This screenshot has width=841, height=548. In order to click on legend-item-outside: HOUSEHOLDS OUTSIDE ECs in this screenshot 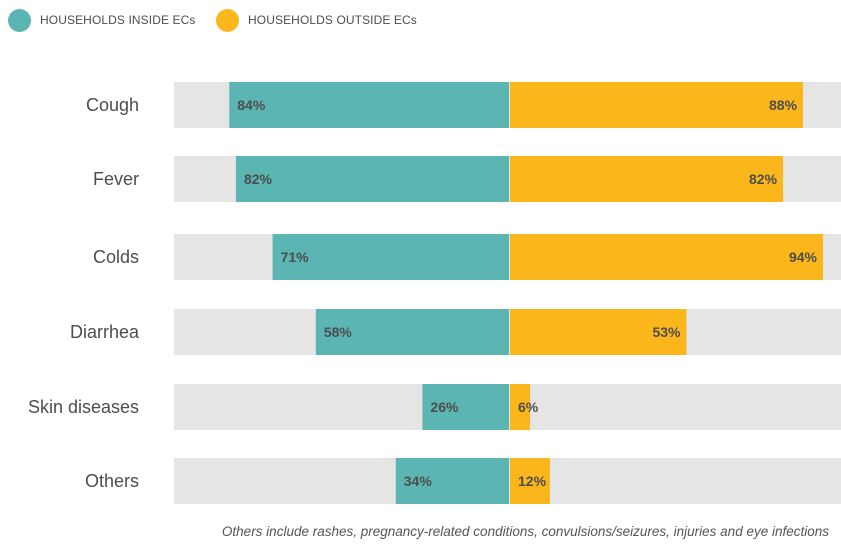, I will do `click(316, 20)`.